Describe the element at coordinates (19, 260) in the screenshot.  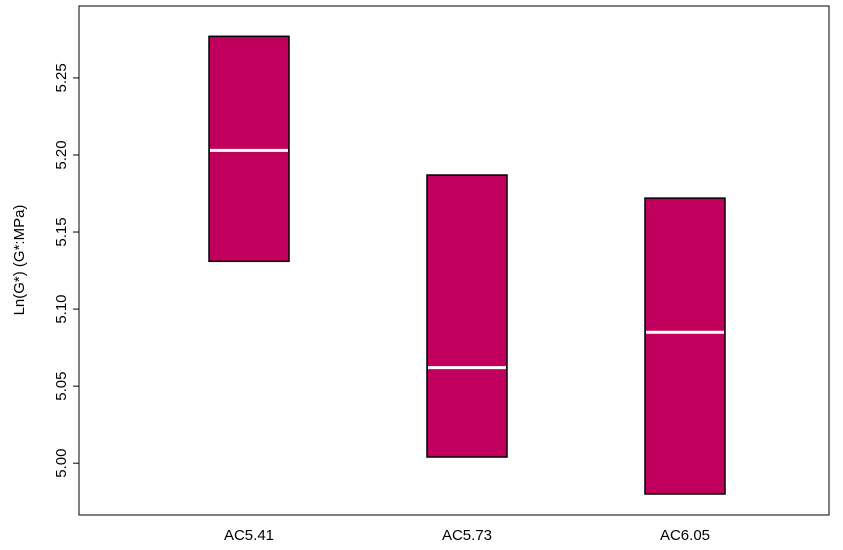
I see `y-axis-label: Ln(G*) (G*:MPa)` at that location.